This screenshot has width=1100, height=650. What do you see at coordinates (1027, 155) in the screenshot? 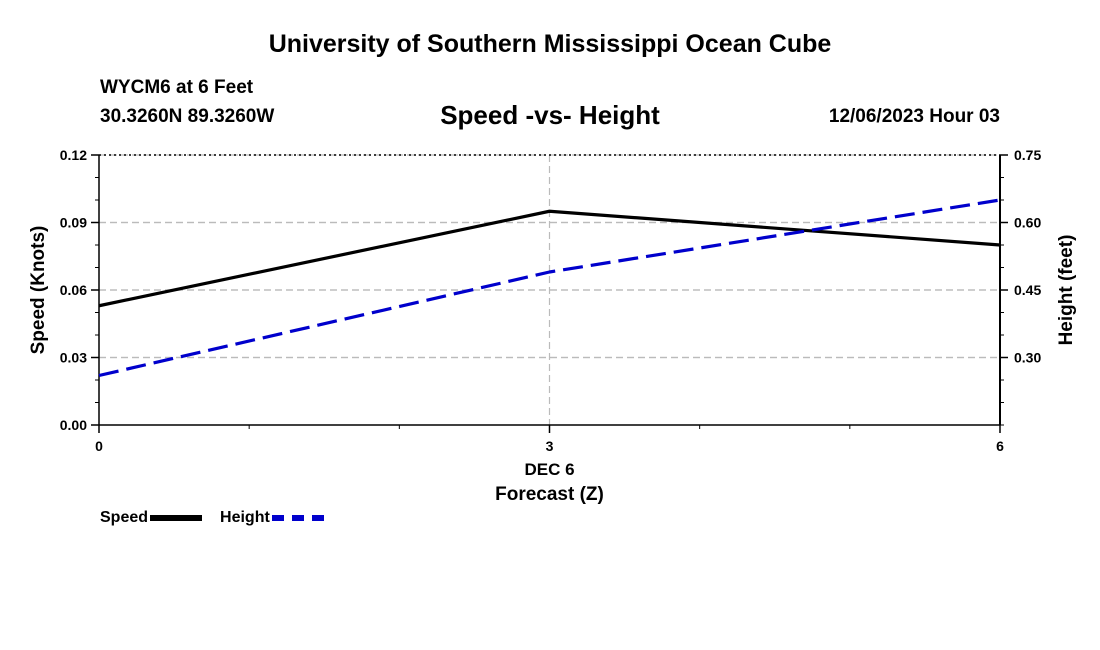
I see `y-right-tick-label-0.75: 0.75` at bounding box center [1027, 155].